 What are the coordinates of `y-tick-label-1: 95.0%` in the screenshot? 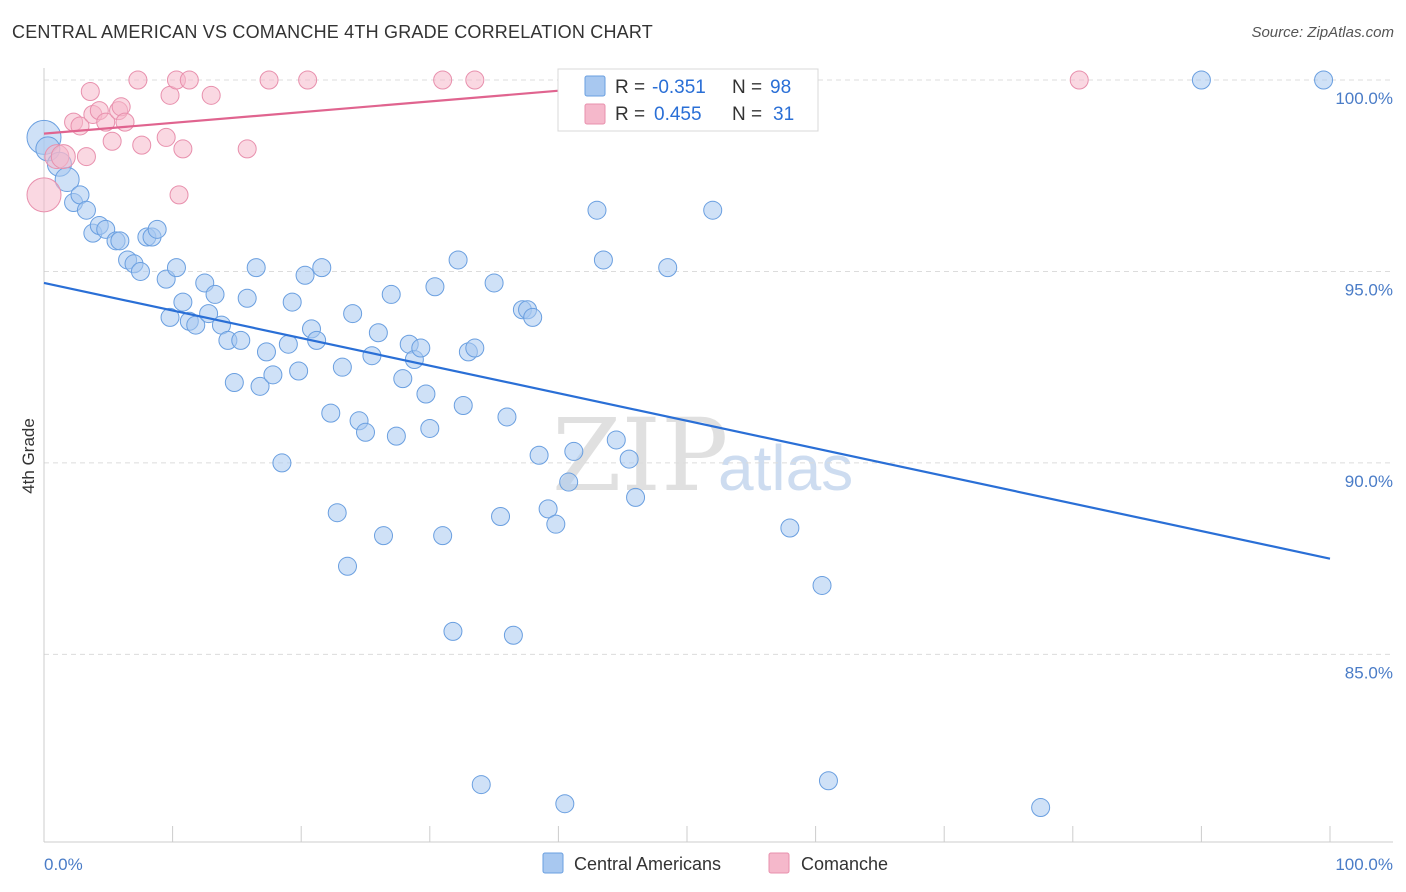 It's located at (1369, 289).